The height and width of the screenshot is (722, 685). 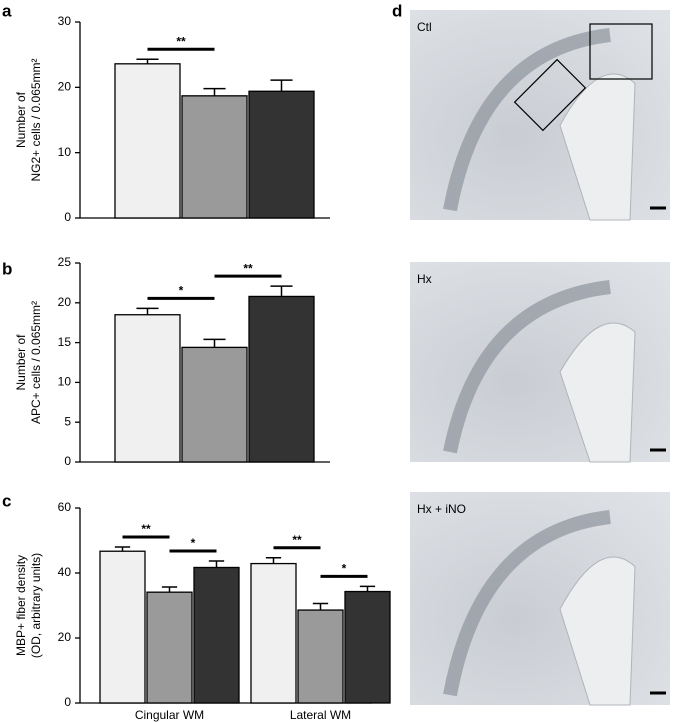 I want to click on y-axis-label: NG2+ cells / 0.065mm², so click(x=36, y=119).